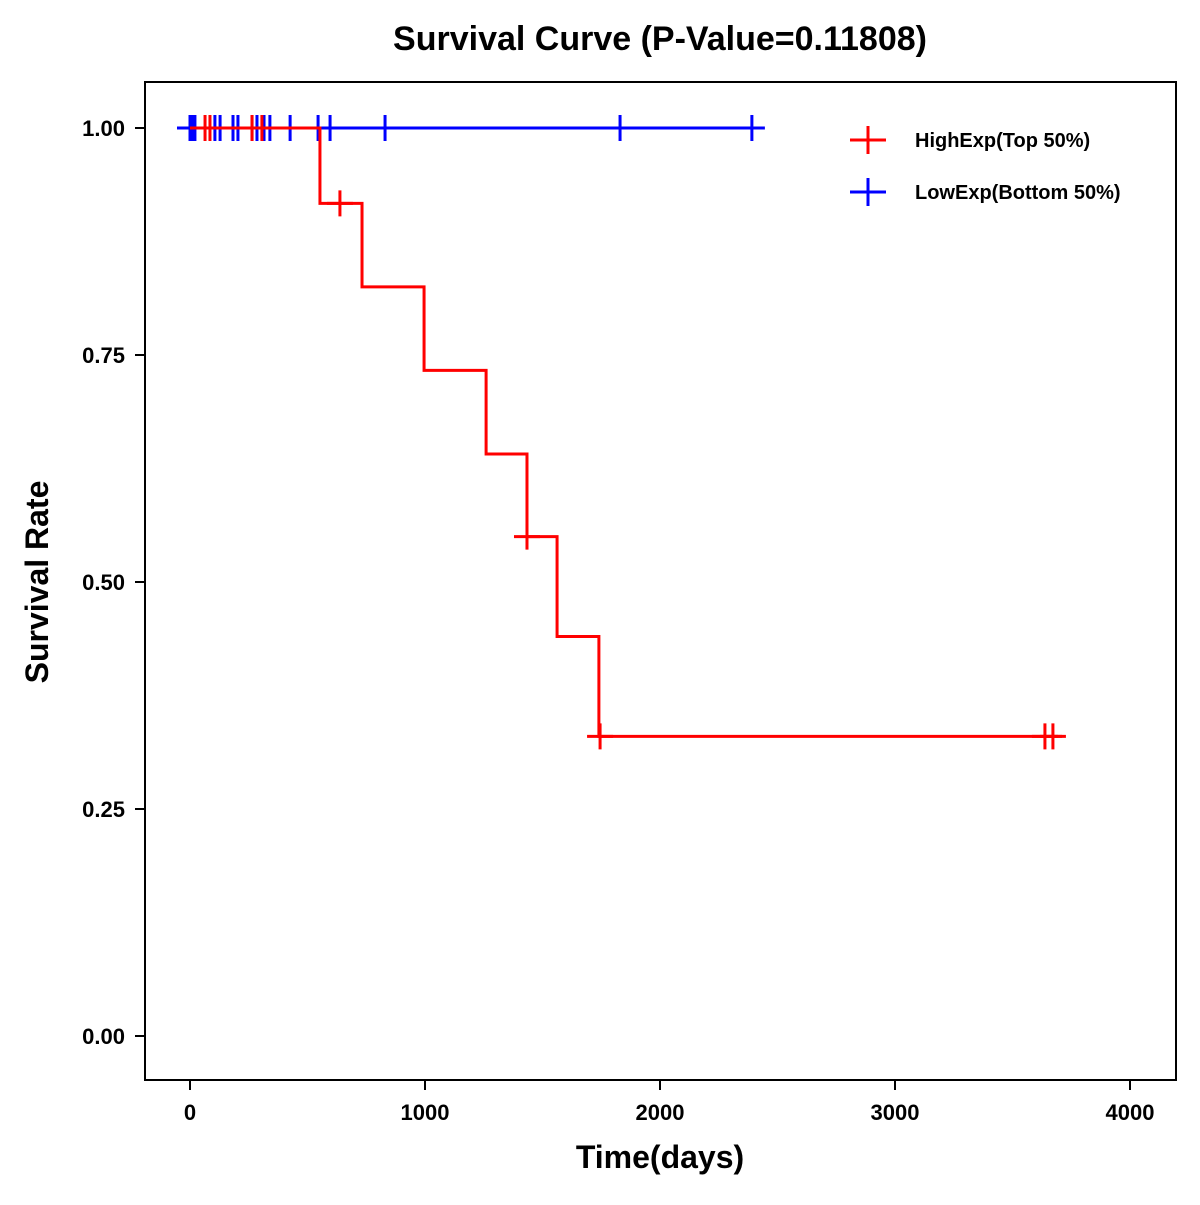 This screenshot has width=1200, height=1205. What do you see at coordinates (660, 1157) in the screenshot?
I see `x-axis-label: Time(days)` at bounding box center [660, 1157].